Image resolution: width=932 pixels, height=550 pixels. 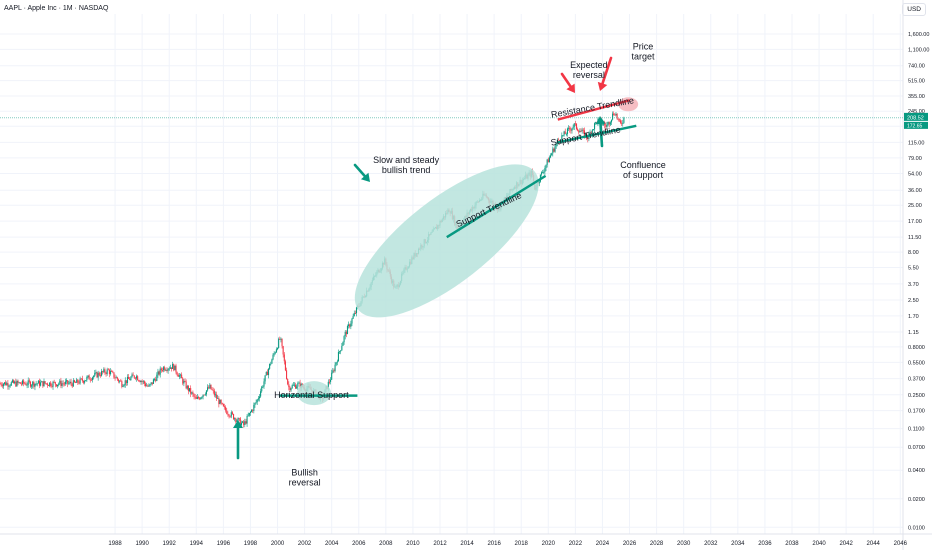 What do you see at coordinates (238, 424) in the screenshot?
I see `bullish-reversal-arrow-head` at bounding box center [238, 424].